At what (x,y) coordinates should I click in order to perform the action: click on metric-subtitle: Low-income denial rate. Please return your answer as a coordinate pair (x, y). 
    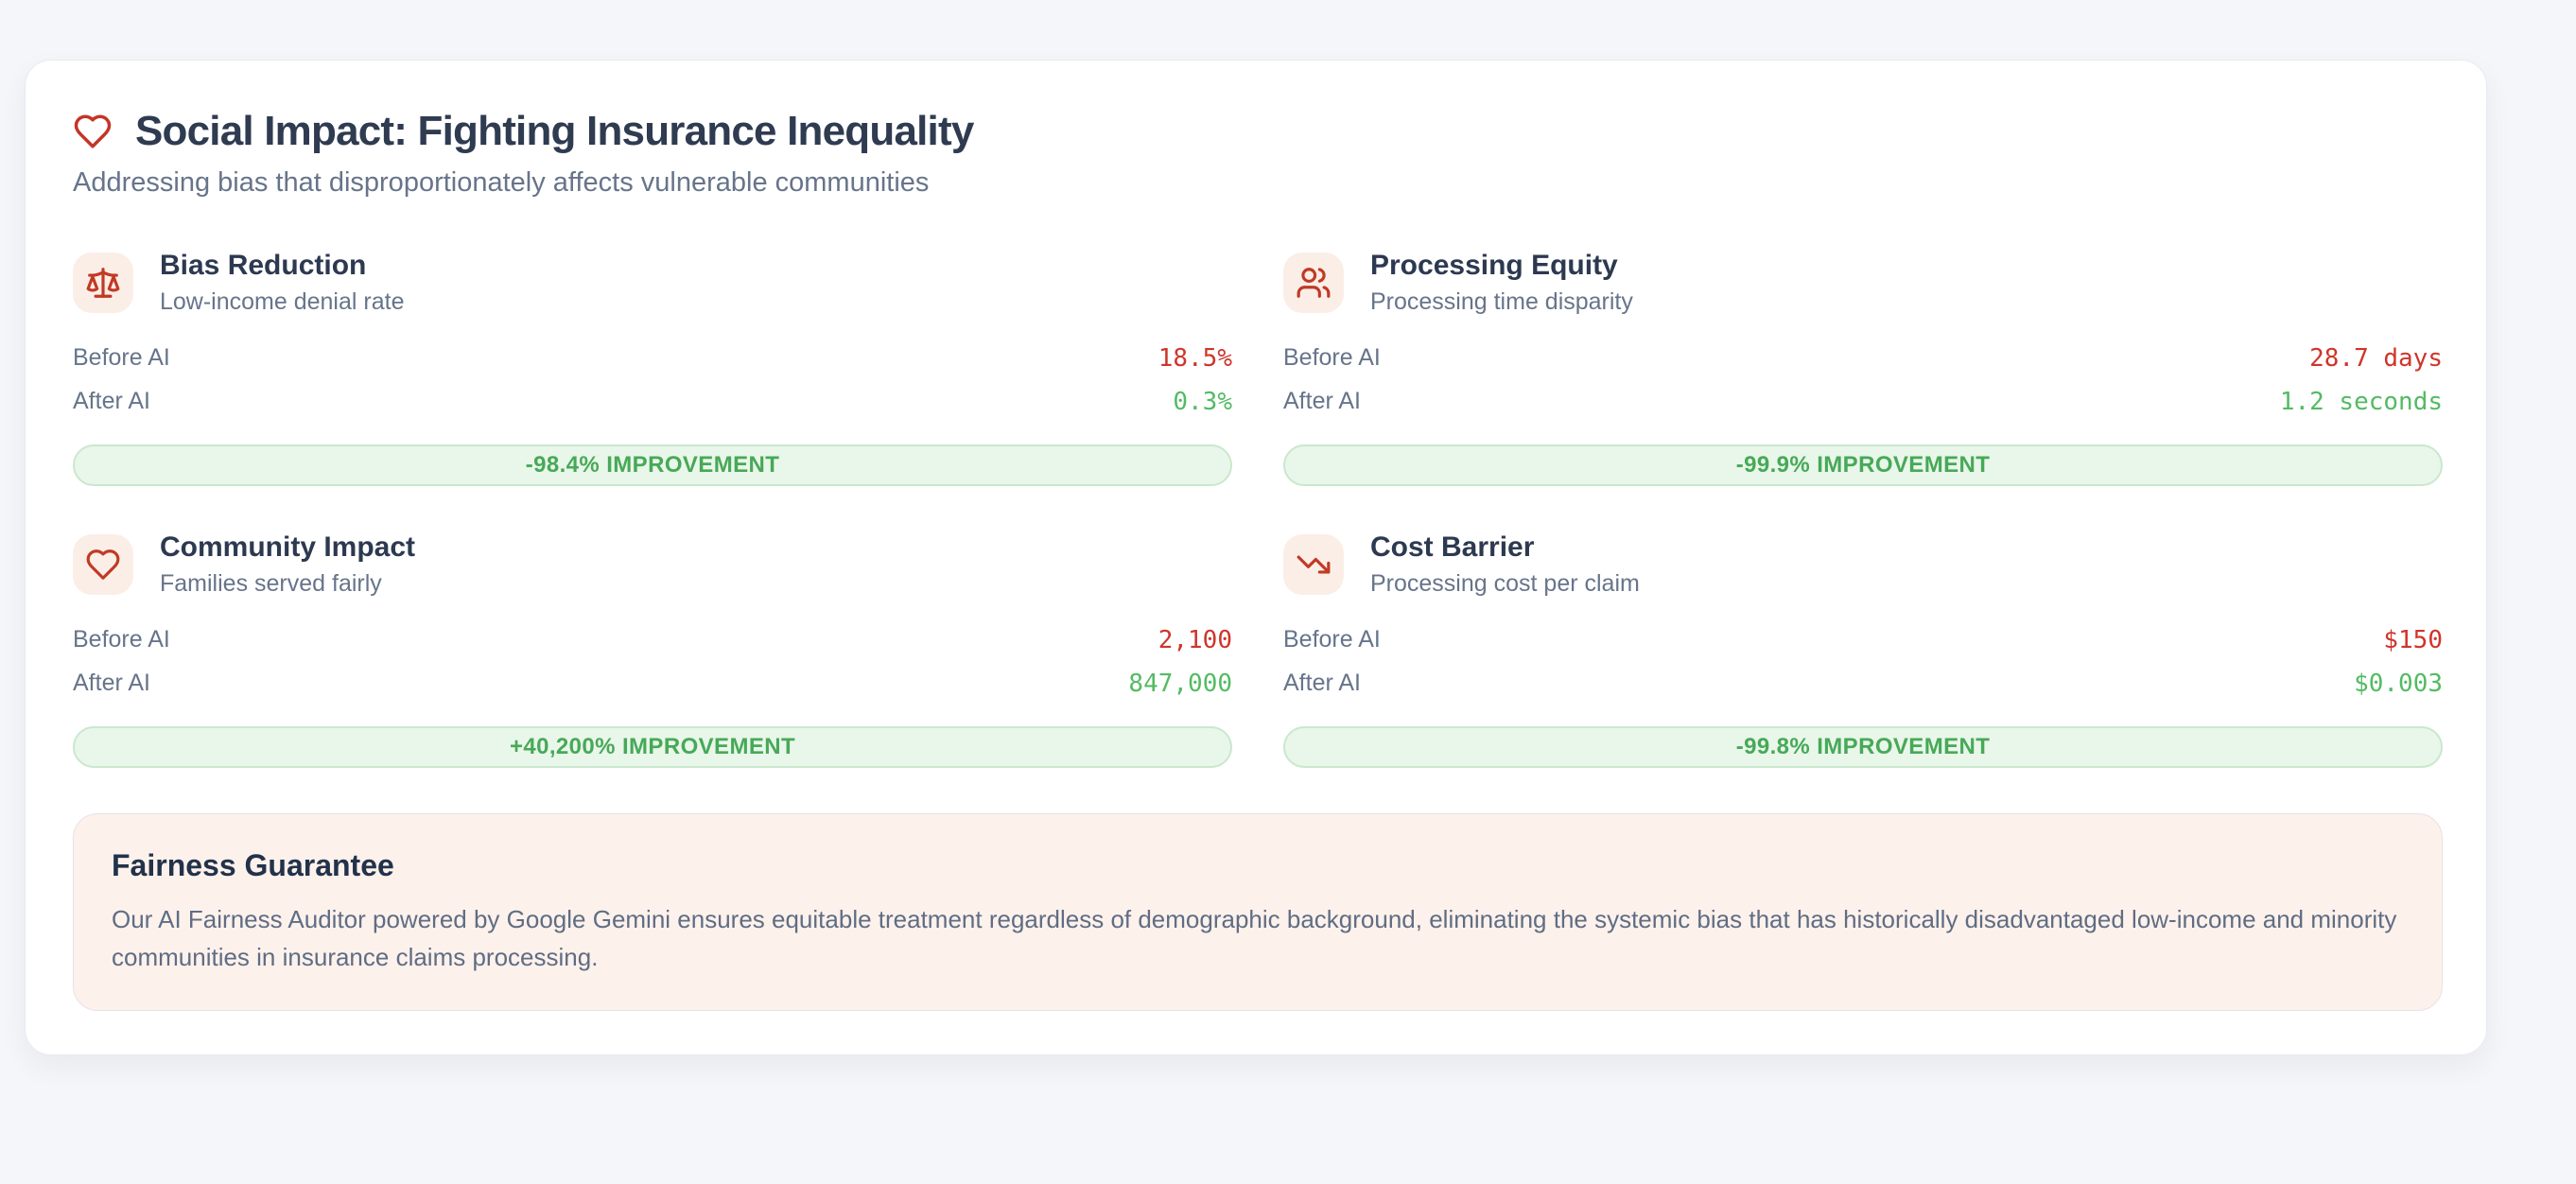
    Looking at the image, I should click on (282, 301).